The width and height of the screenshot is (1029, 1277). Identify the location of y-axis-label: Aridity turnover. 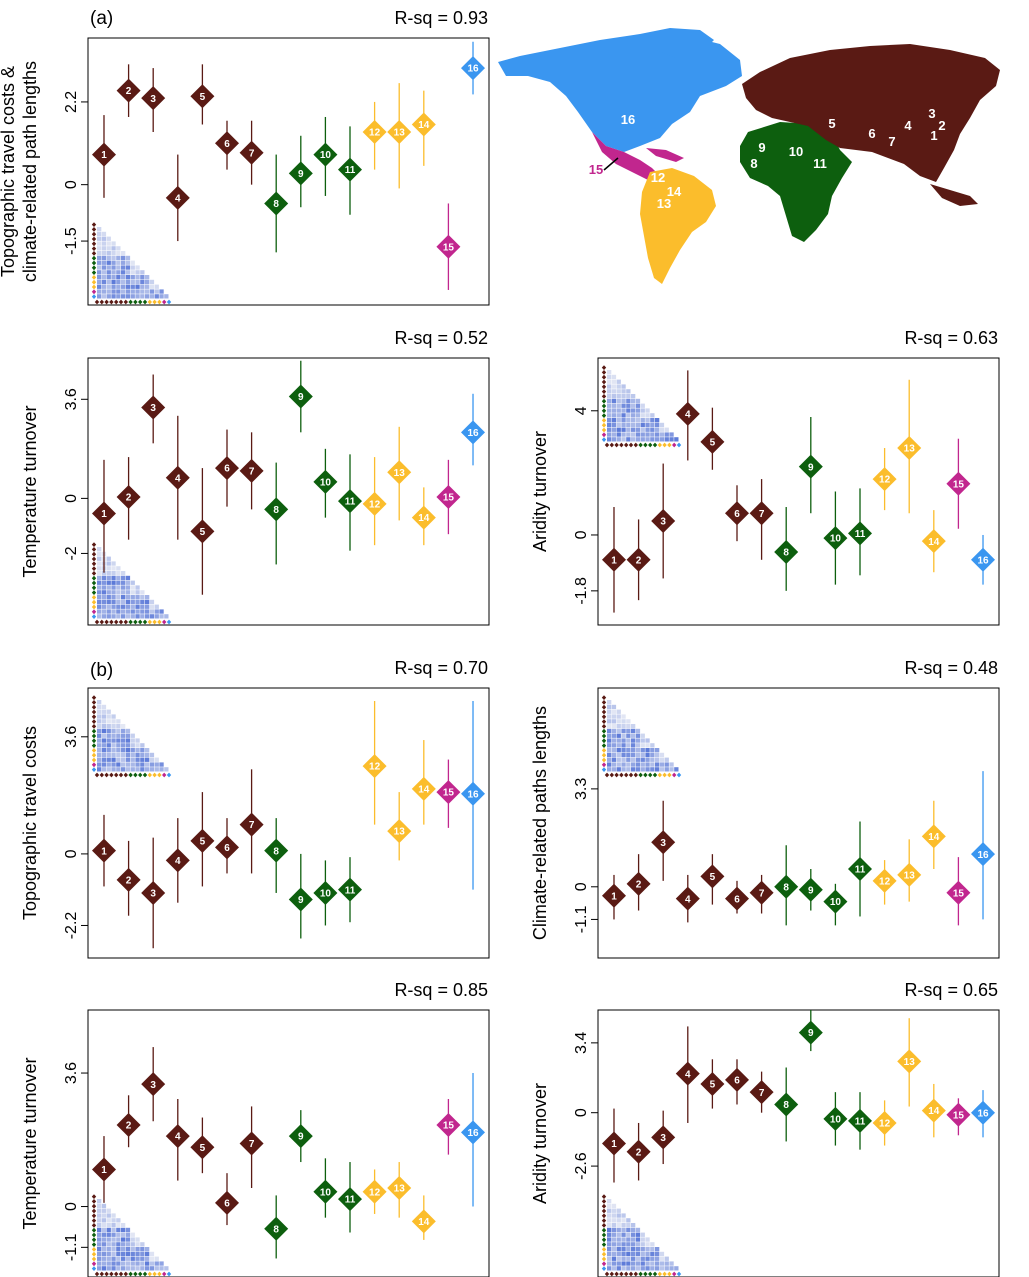
(540, 1143).